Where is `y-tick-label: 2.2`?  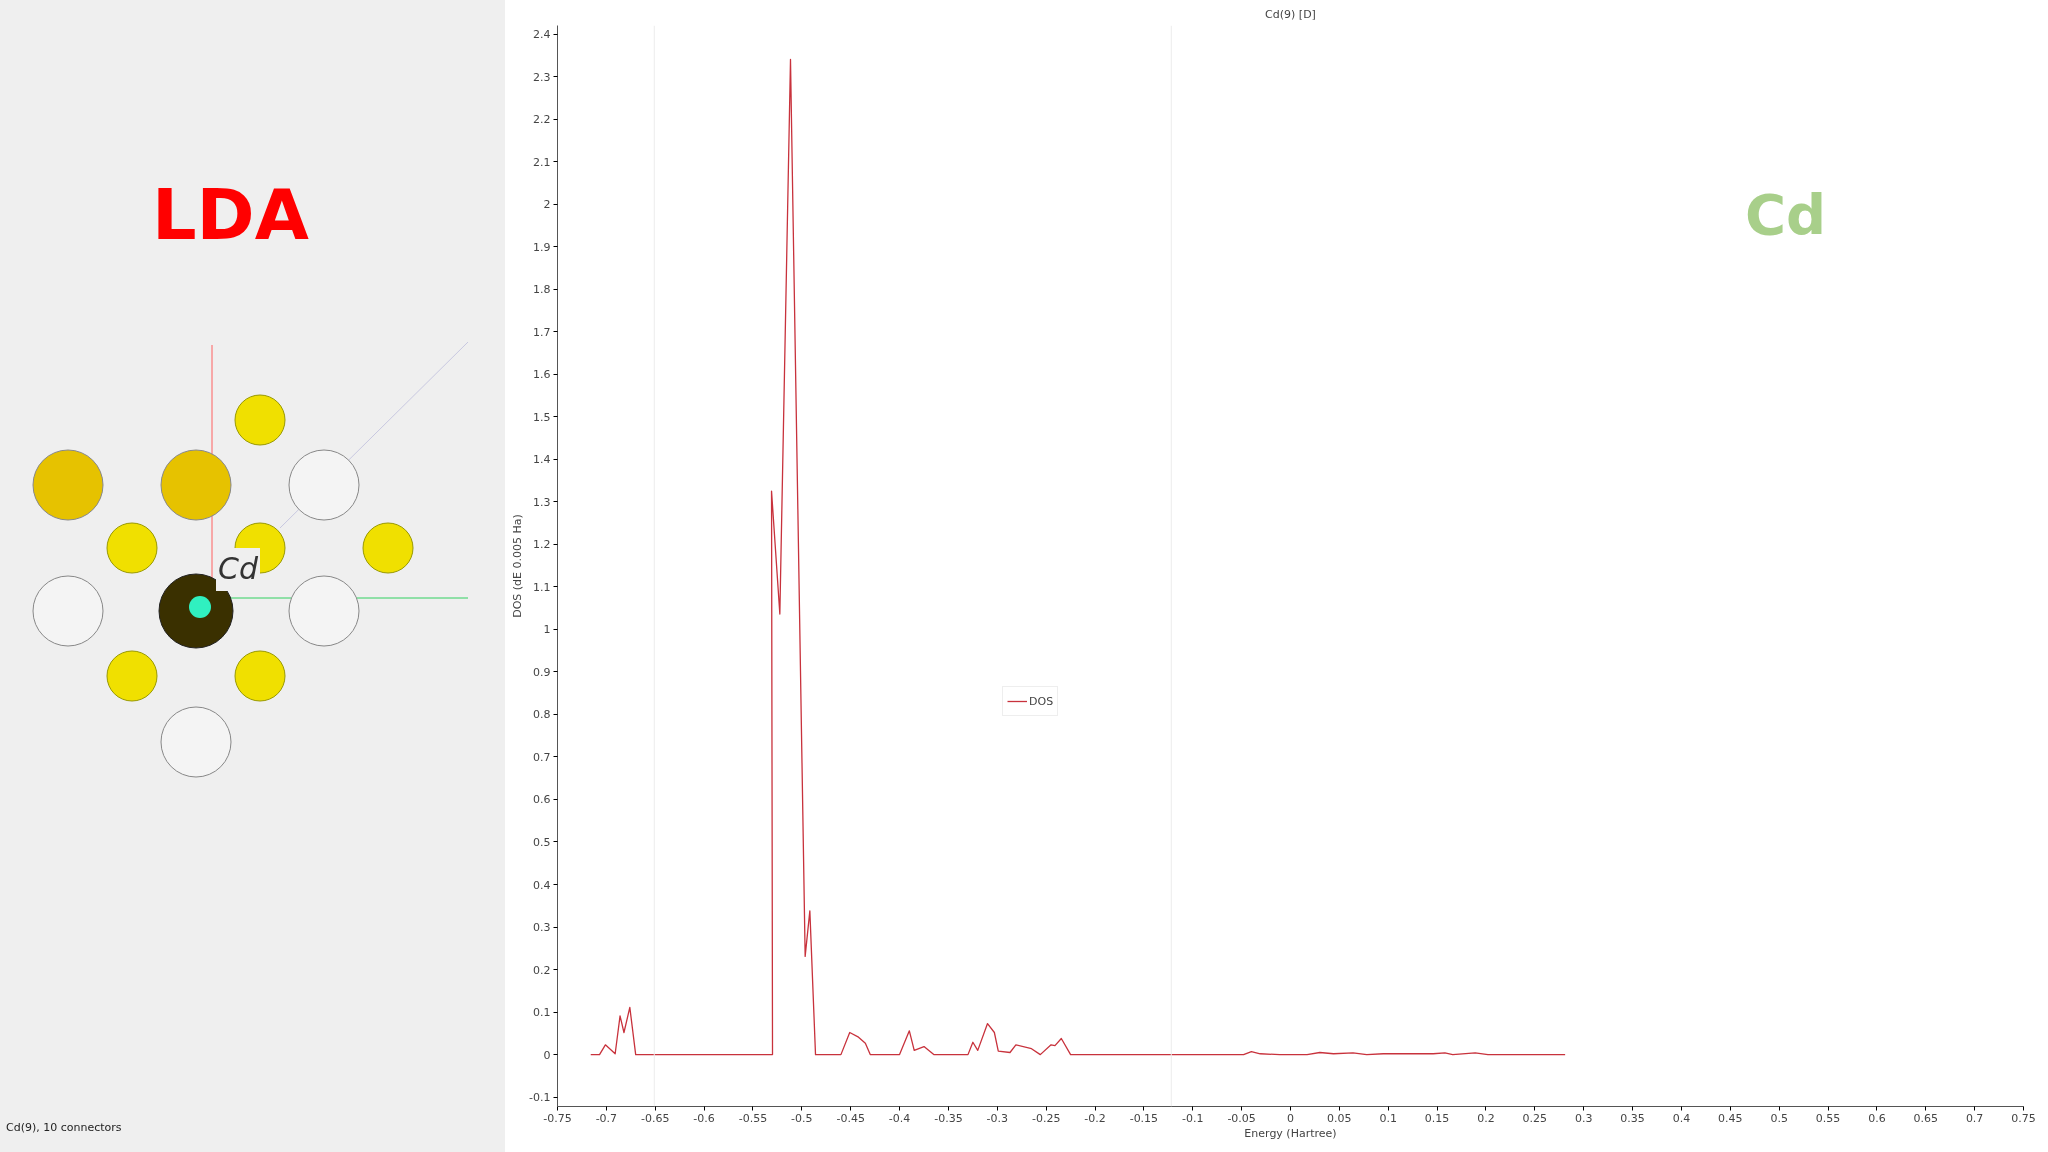 y-tick-label: 2.2 is located at coordinates (542, 120).